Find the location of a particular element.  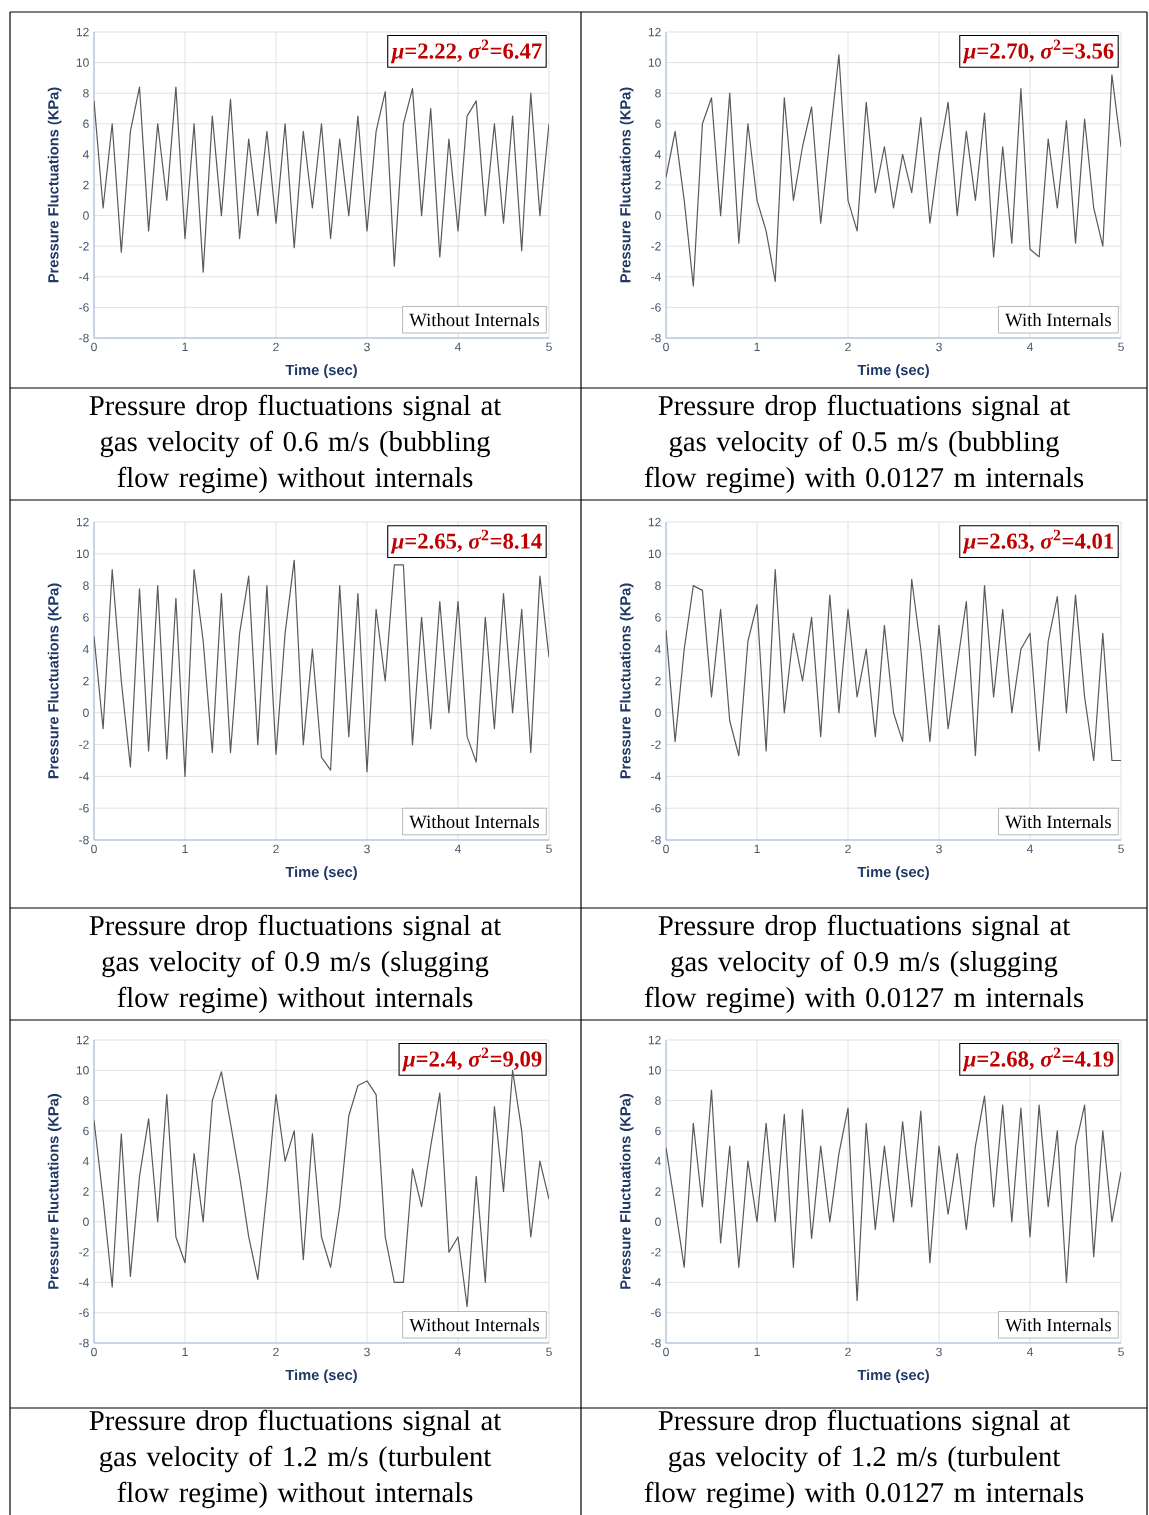

text: Pressure drop fluctuations signal at gas velocity of 0.5 m/s (bubbling flow regime) with 0.0127 m internals is located at coordinates (864, 444).